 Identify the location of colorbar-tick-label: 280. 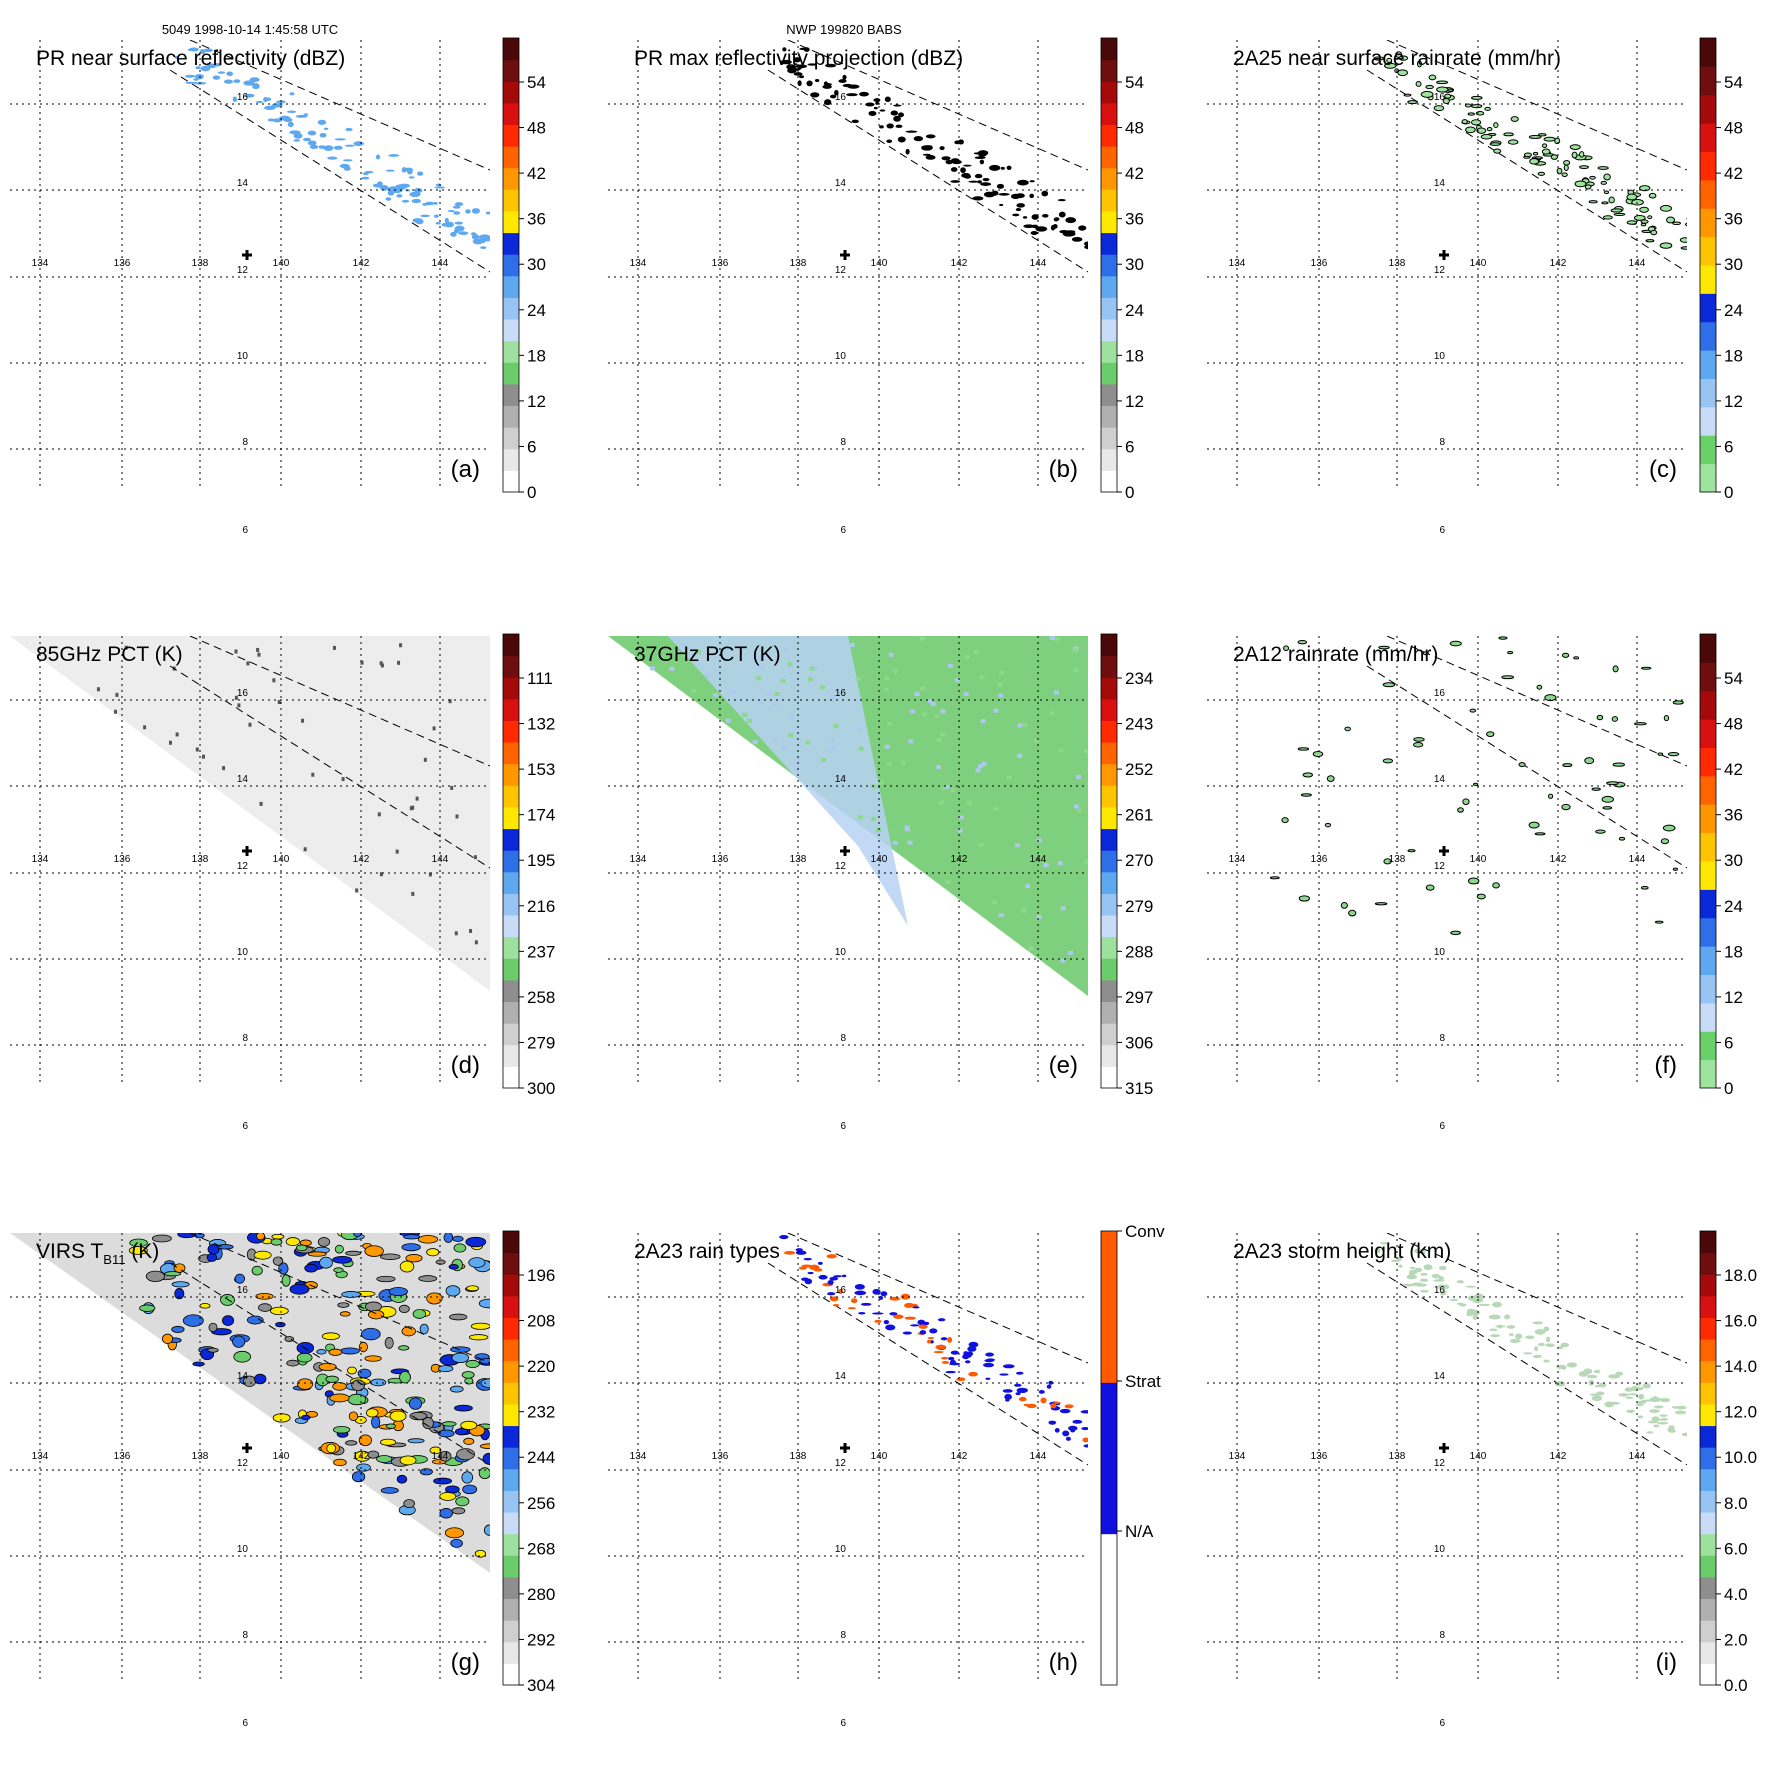
(541, 1594).